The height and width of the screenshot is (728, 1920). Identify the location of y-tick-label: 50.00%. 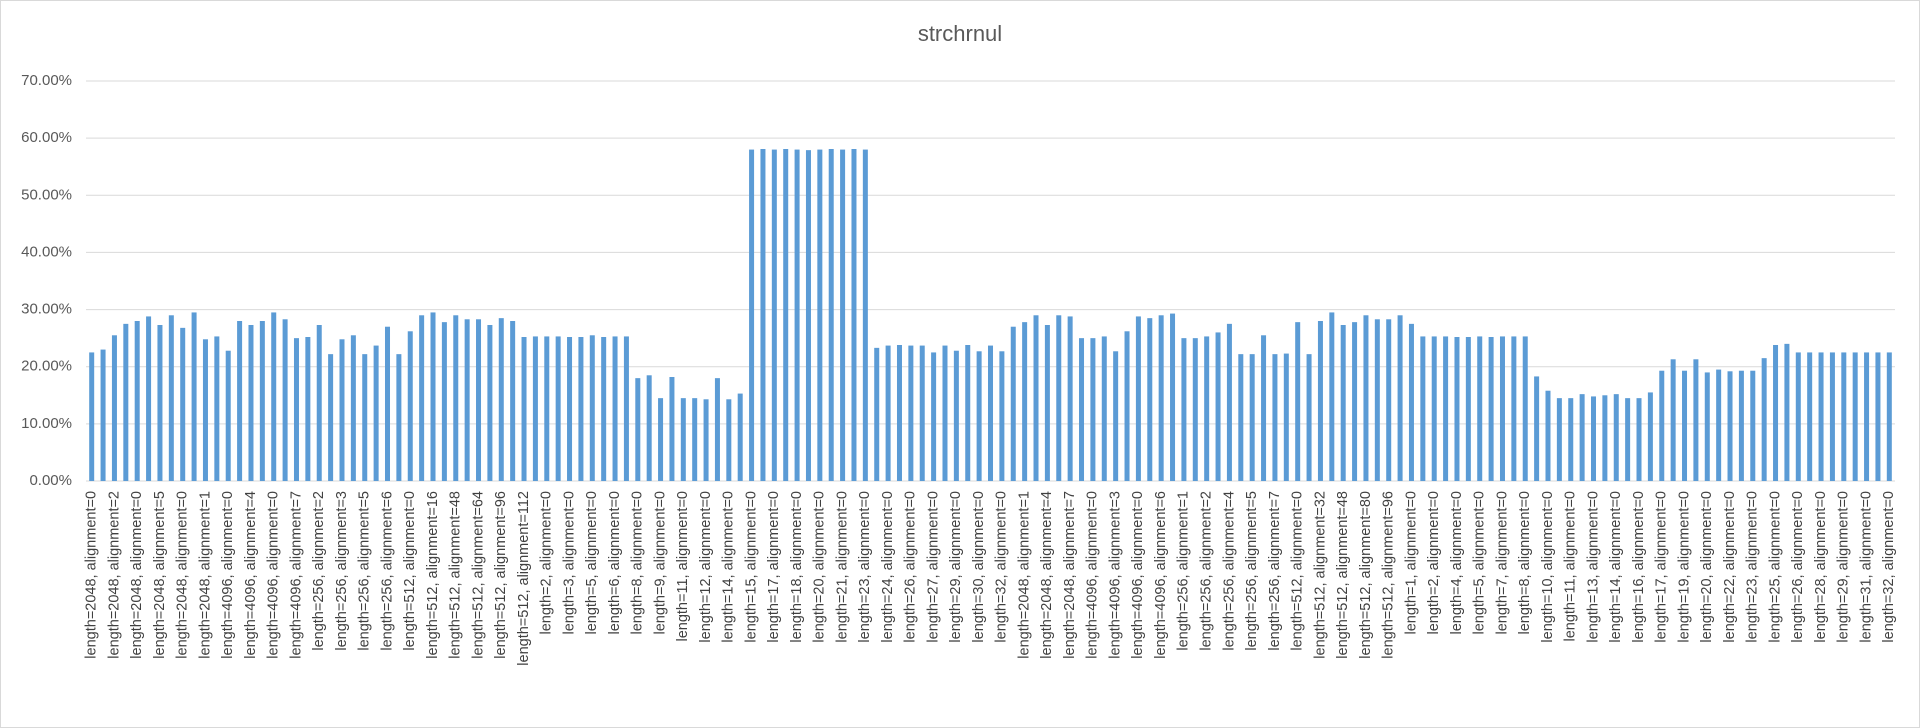
(46, 194).